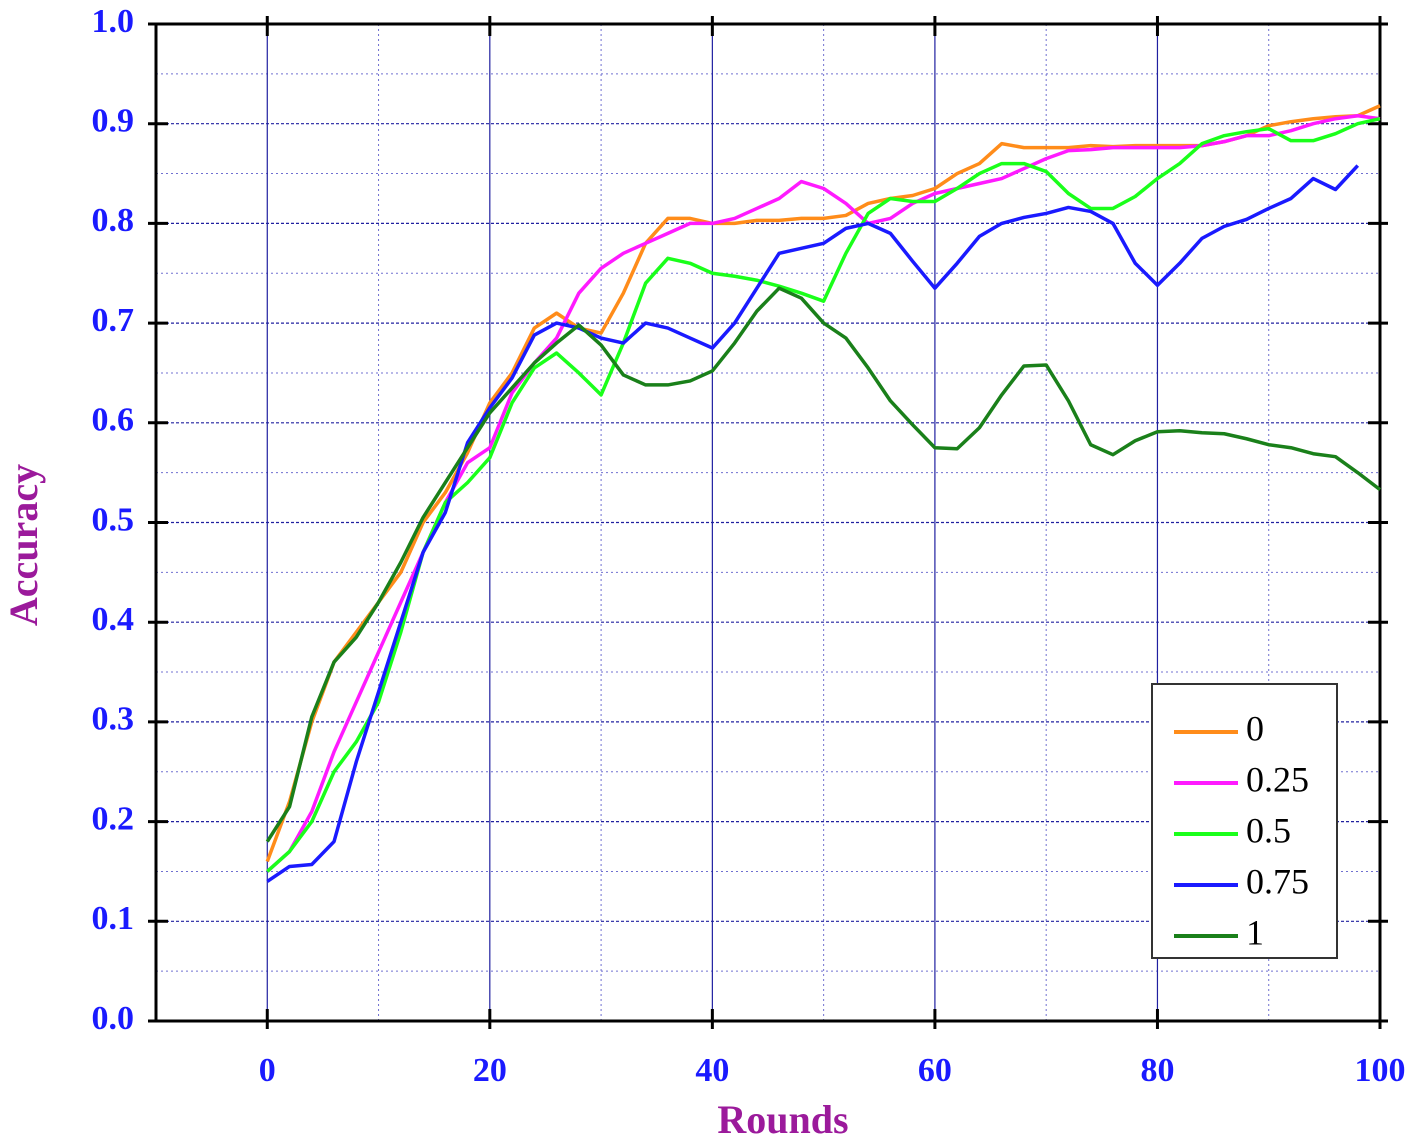  What do you see at coordinates (113, 1018) in the screenshot?
I see `y-tick-label: 0.0` at bounding box center [113, 1018].